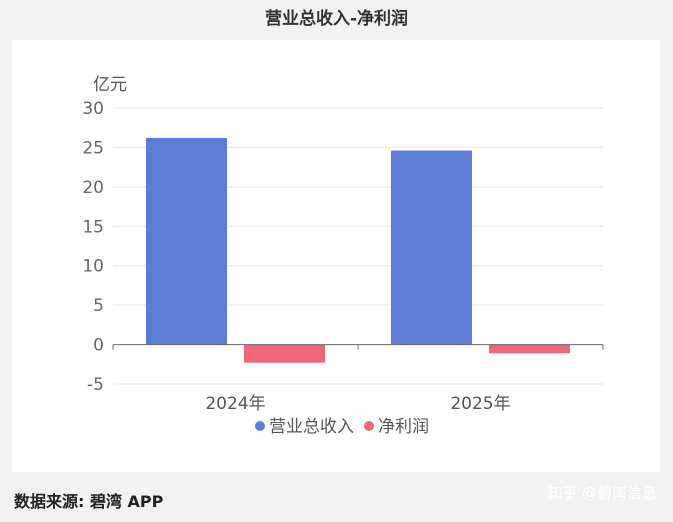 The height and width of the screenshot is (522, 673). Describe the element at coordinates (336, 19) in the screenshot. I see `chart-title: 营业总收入-净利润` at that location.